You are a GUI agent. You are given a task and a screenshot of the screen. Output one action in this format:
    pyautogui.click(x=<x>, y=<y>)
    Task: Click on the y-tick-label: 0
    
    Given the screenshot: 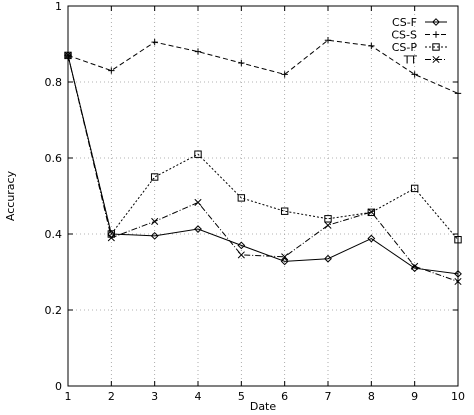 What is the action you would take?
    pyautogui.click(x=58, y=386)
    